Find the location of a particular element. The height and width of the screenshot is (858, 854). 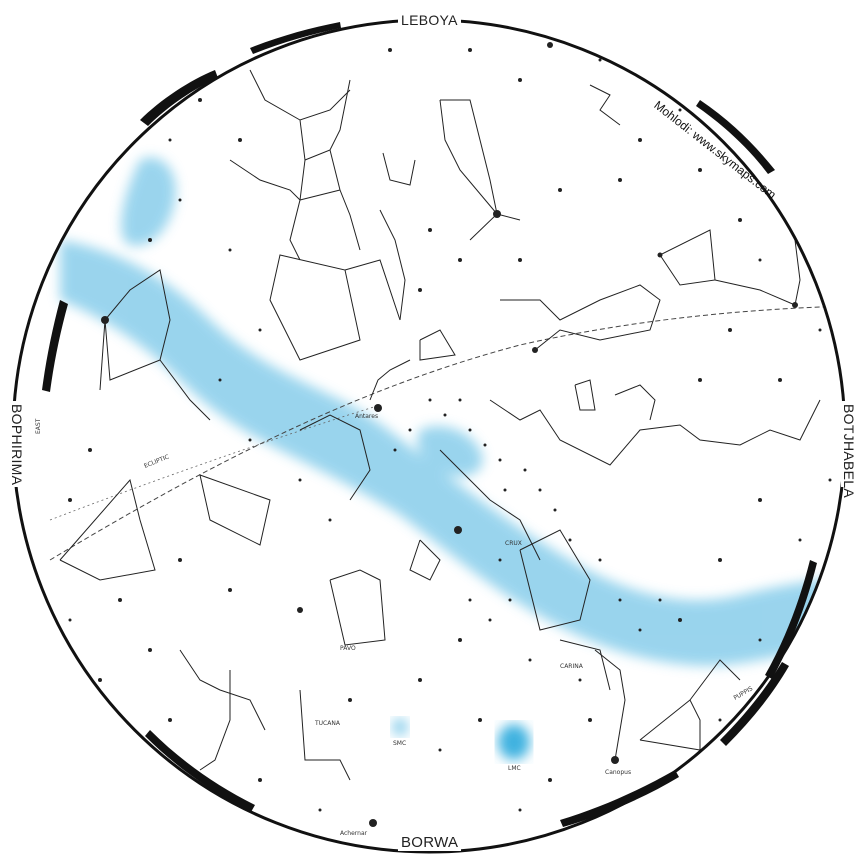

antares-label: Antares is located at coordinates (366, 416).